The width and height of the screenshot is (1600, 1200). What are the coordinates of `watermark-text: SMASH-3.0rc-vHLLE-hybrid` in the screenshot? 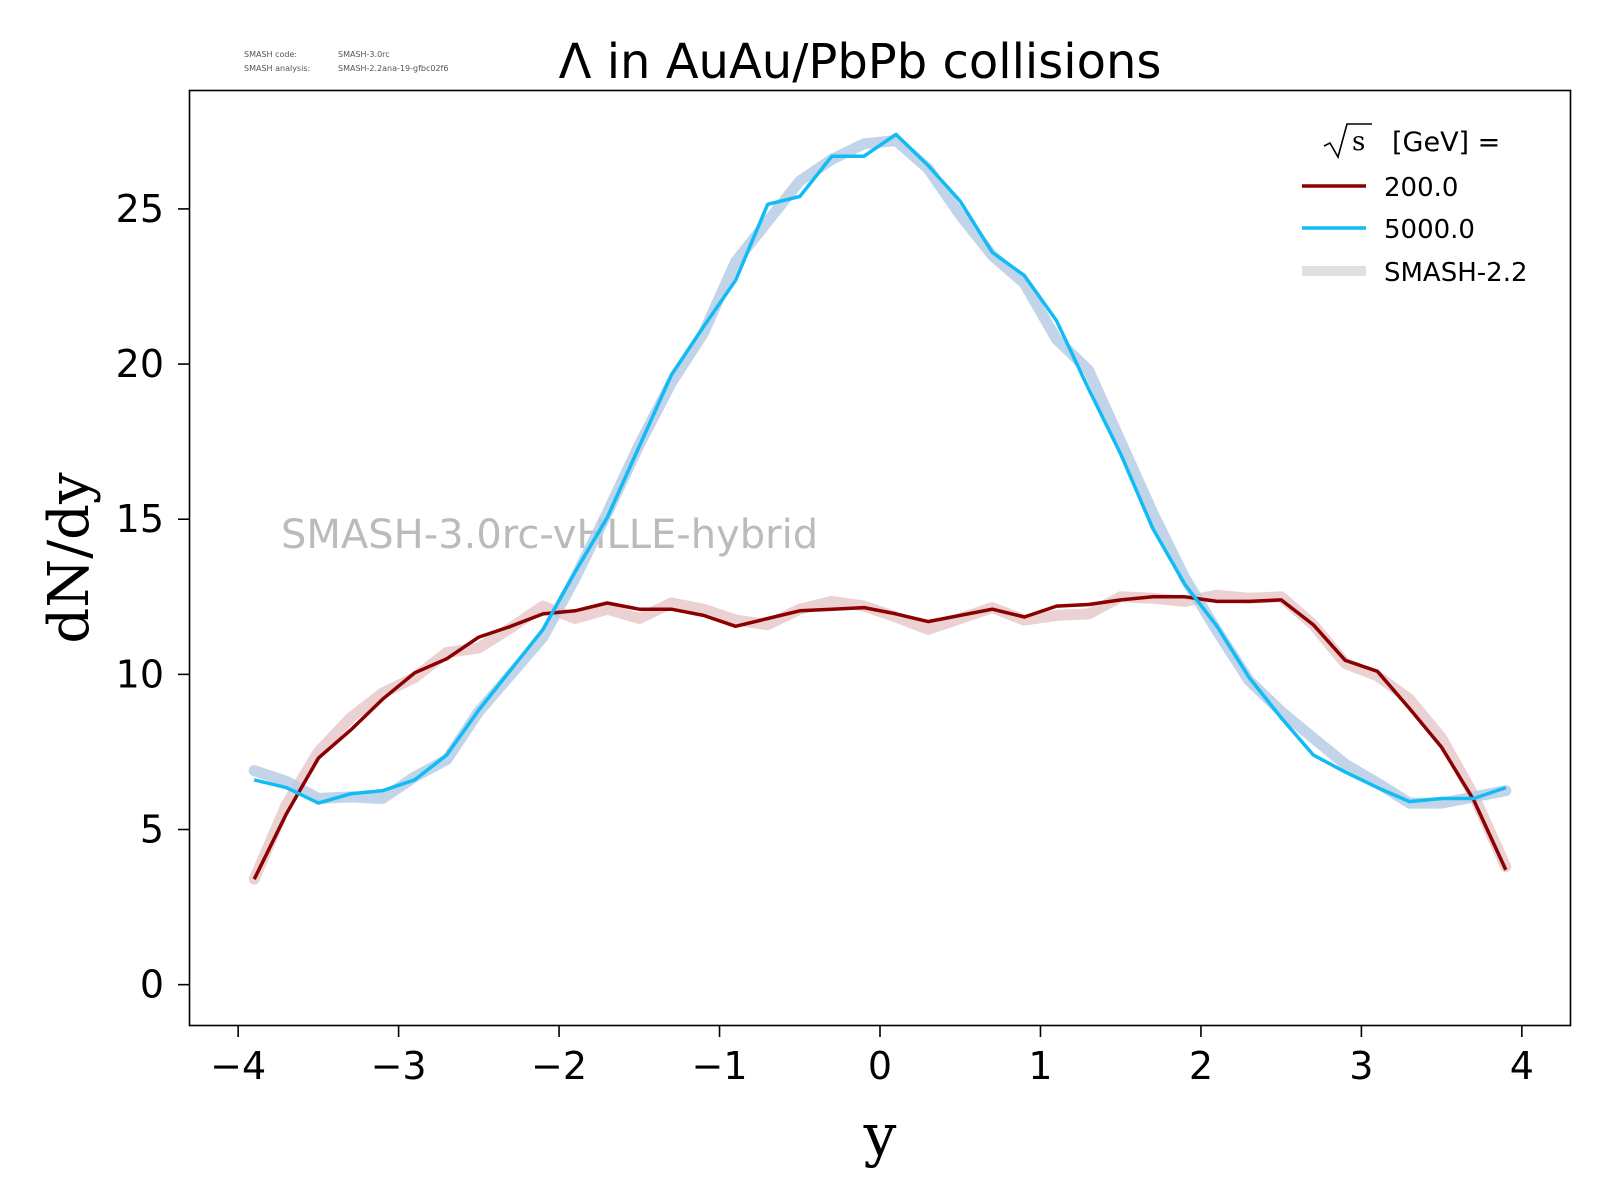 It's located at (549, 535).